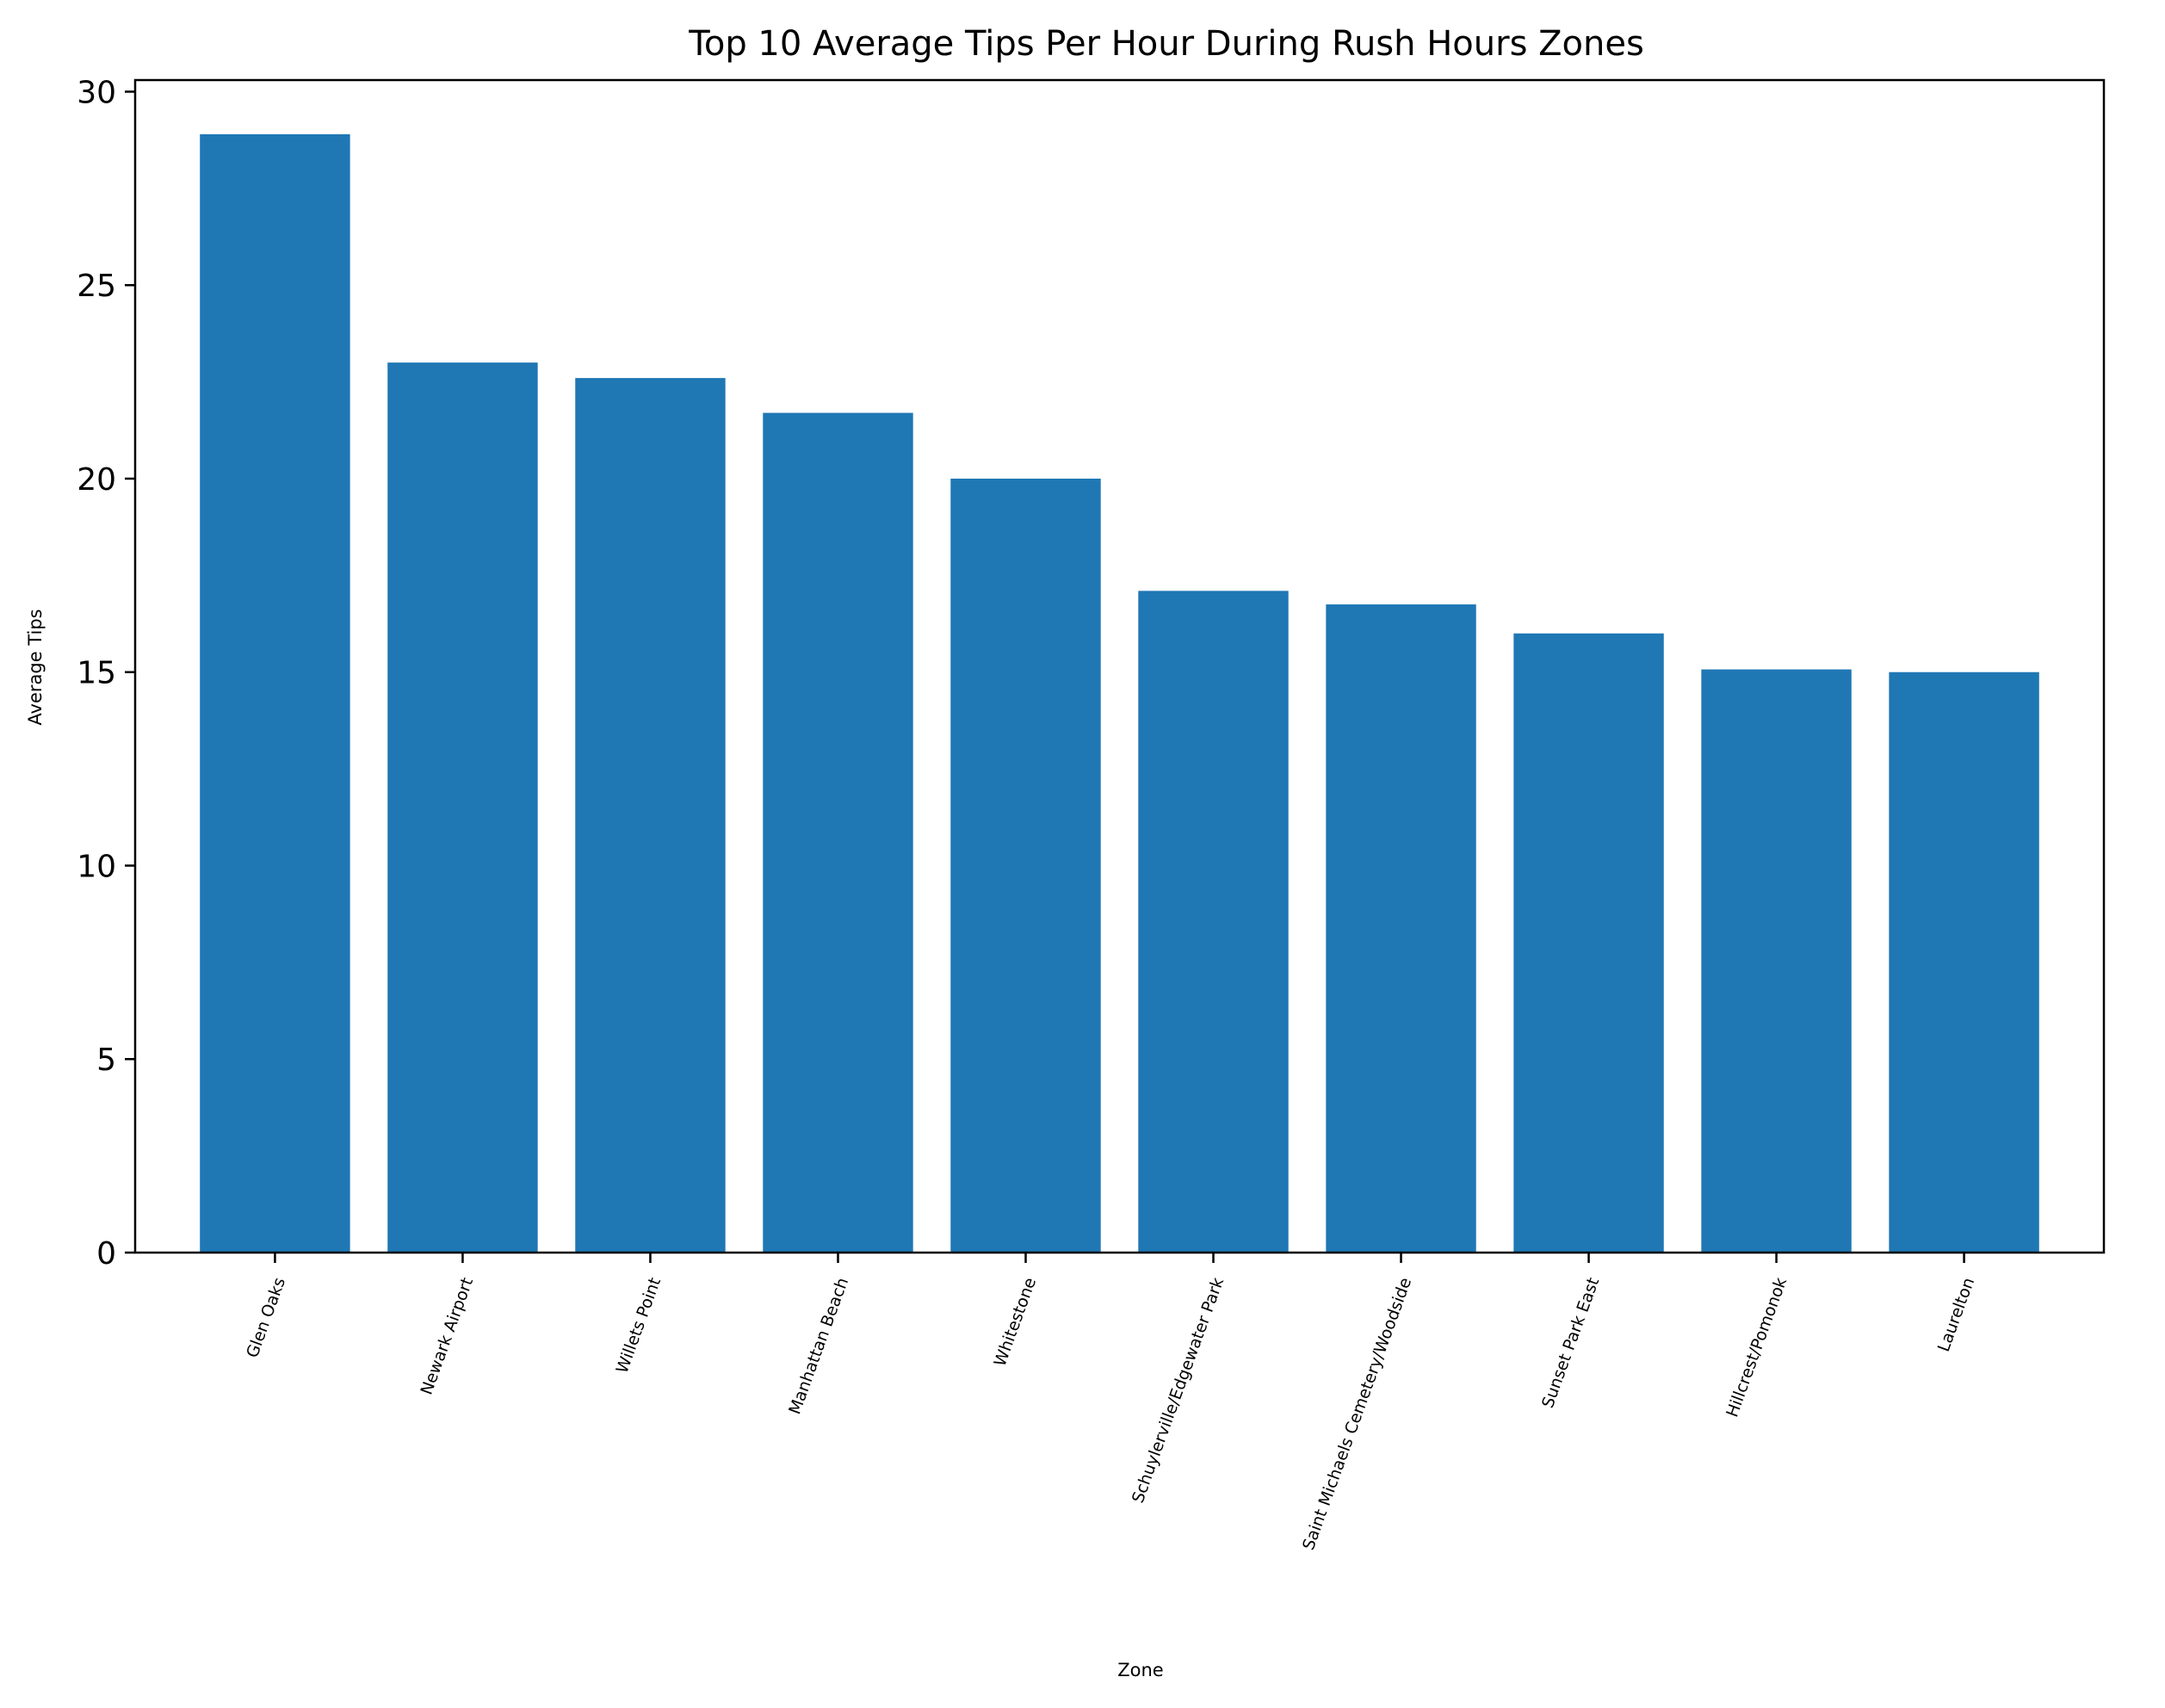 This screenshot has width=2165, height=1708. What do you see at coordinates (1178, 1390) in the screenshot?
I see `x-tick-label: Schuylerville/Edgewater Park` at bounding box center [1178, 1390].